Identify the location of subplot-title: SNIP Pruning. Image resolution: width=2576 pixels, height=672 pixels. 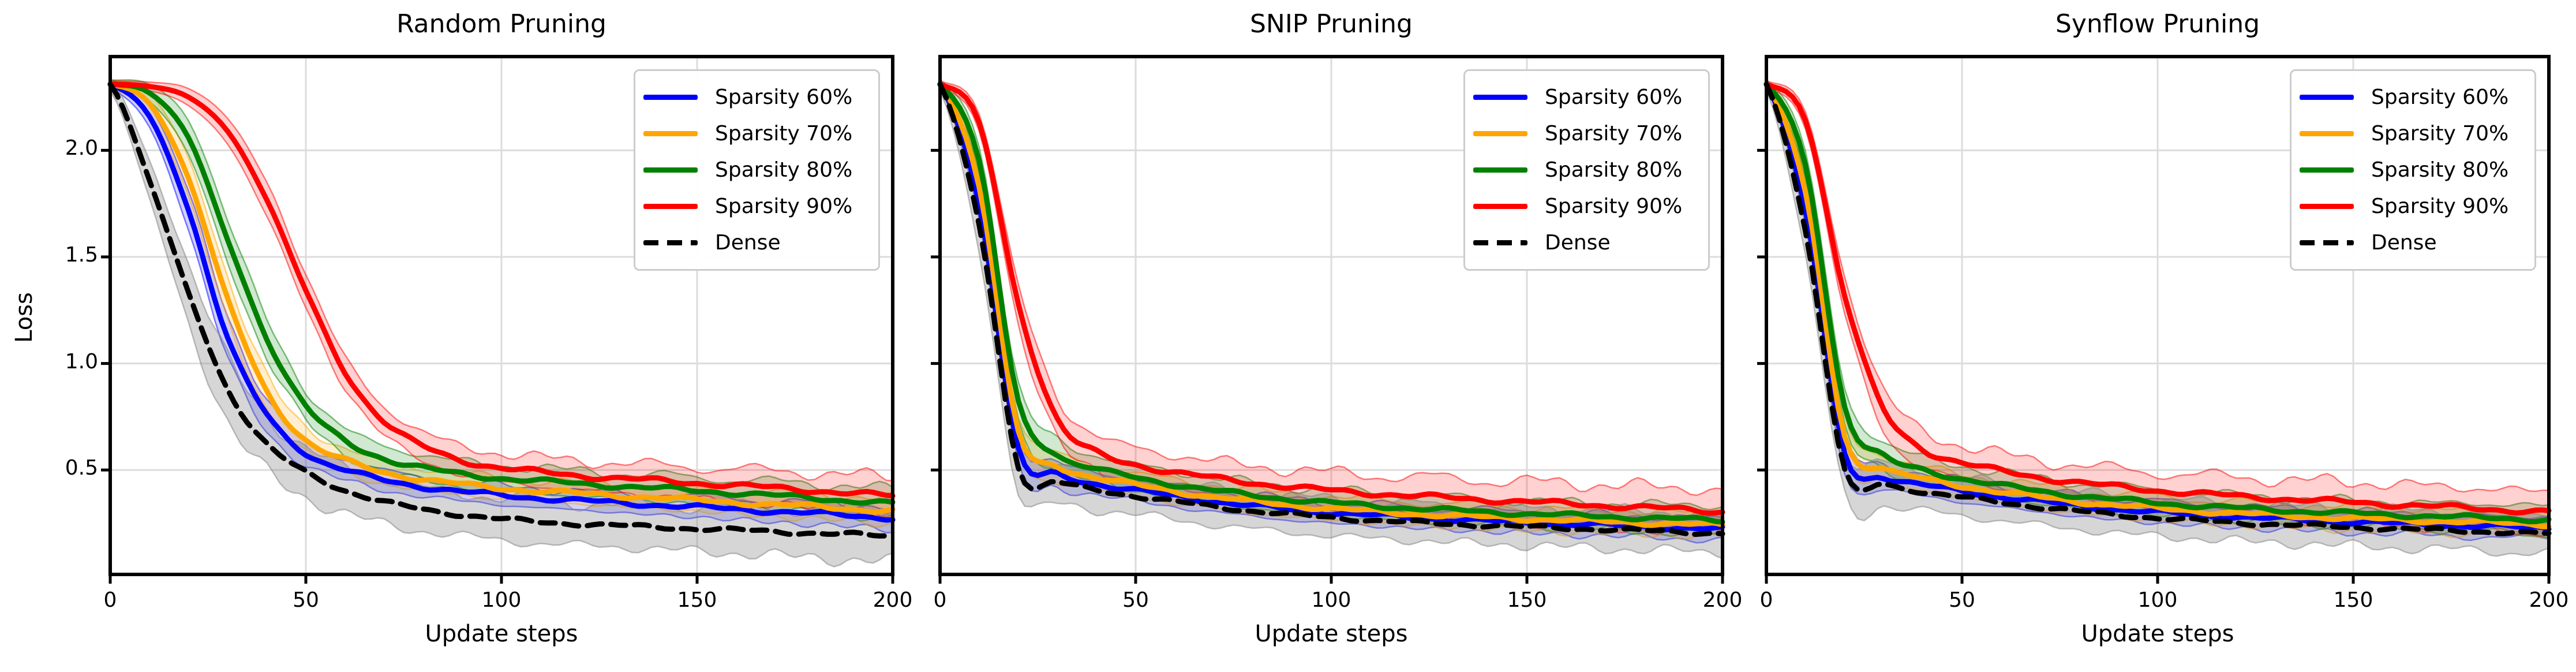
(1331, 24).